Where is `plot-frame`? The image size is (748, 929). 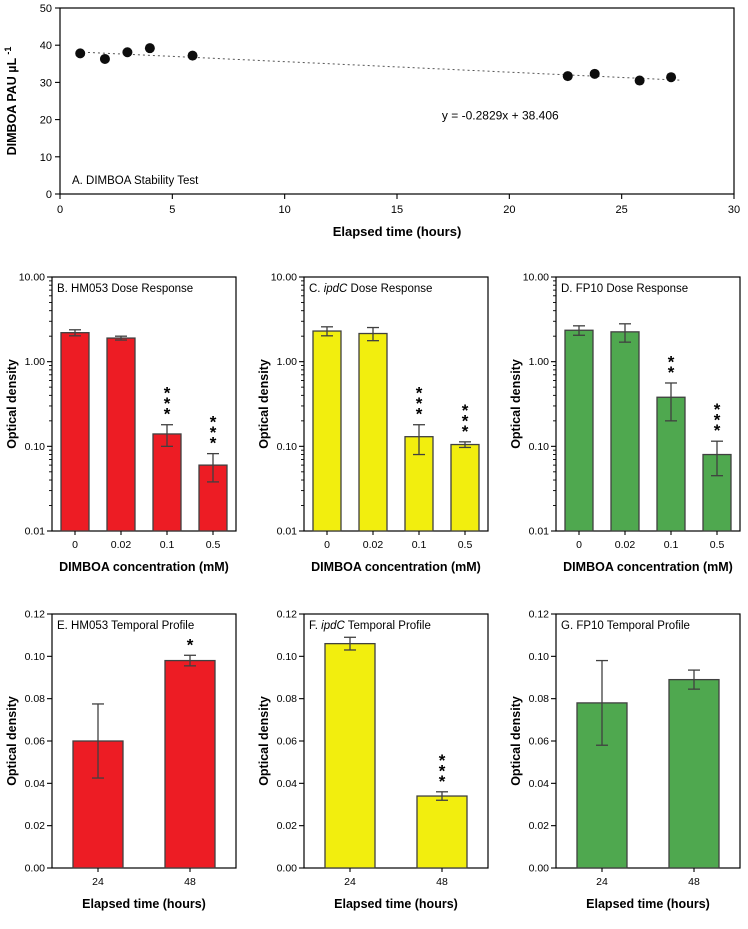
plot-frame is located at coordinates (144, 404).